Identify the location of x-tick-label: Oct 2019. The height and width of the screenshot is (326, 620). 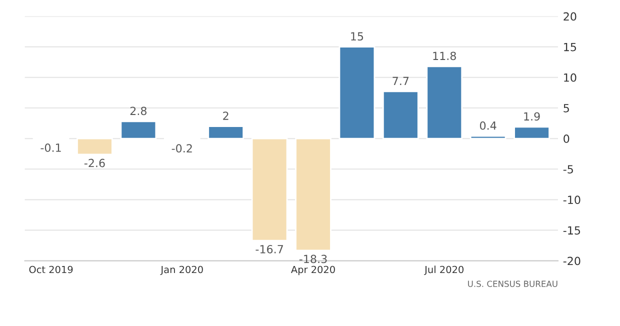
(51, 270).